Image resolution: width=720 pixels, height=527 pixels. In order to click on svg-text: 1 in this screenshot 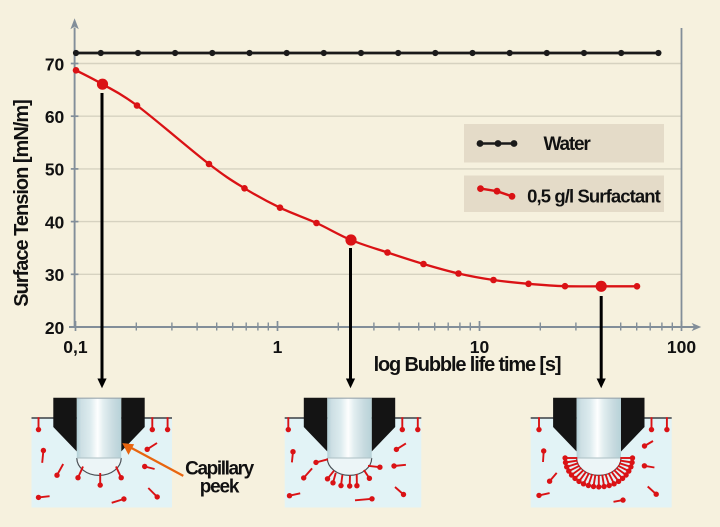, I will do `click(278, 347)`.